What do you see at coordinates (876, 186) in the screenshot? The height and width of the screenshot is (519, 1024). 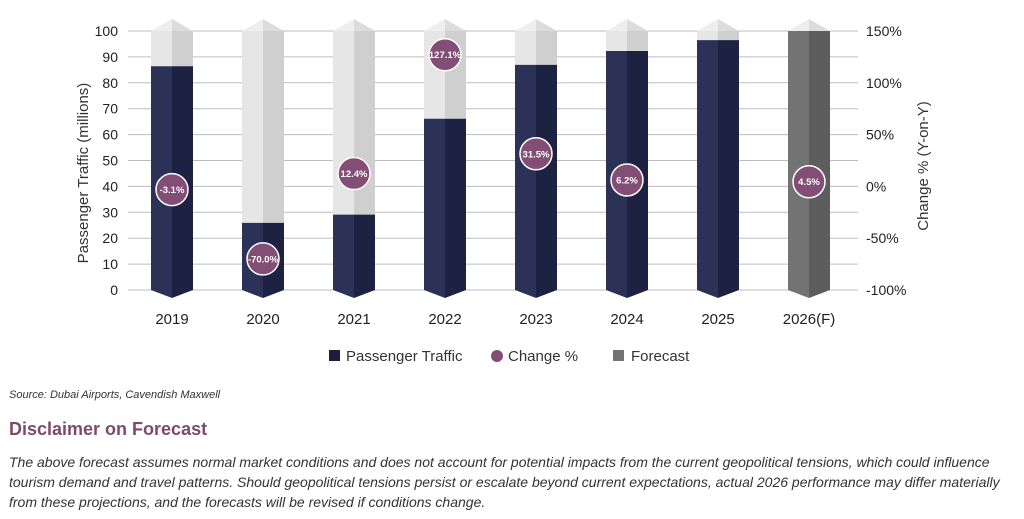 I see `y2-tick-label: 0%` at bounding box center [876, 186].